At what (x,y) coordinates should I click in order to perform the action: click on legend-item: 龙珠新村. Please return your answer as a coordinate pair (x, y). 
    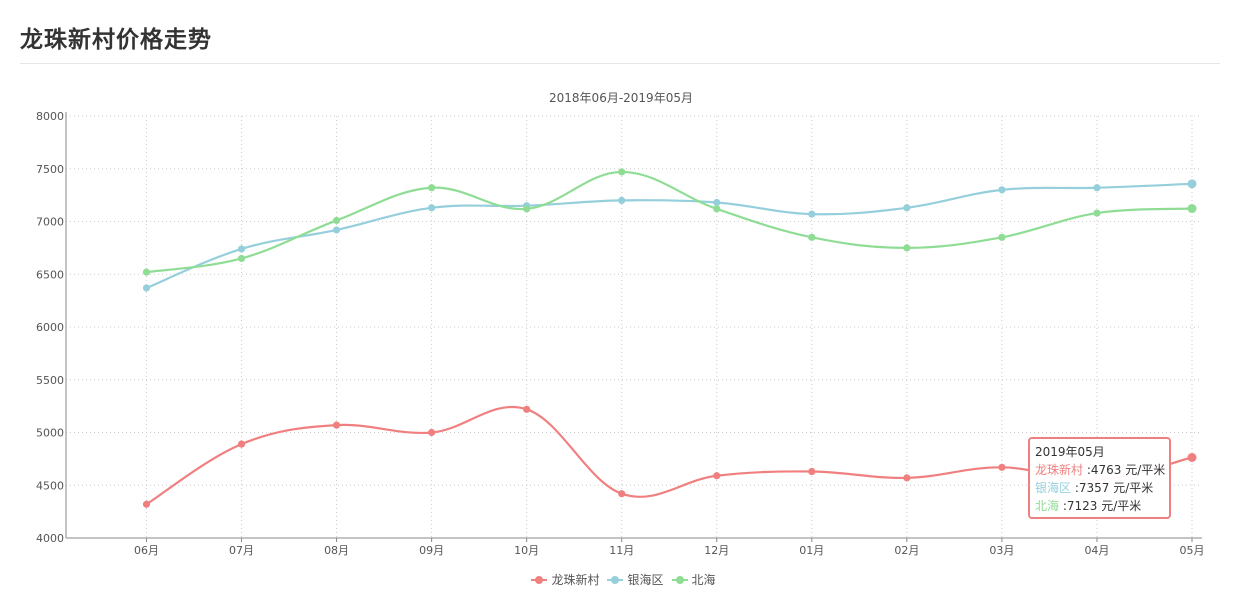
    Looking at the image, I should click on (565, 579).